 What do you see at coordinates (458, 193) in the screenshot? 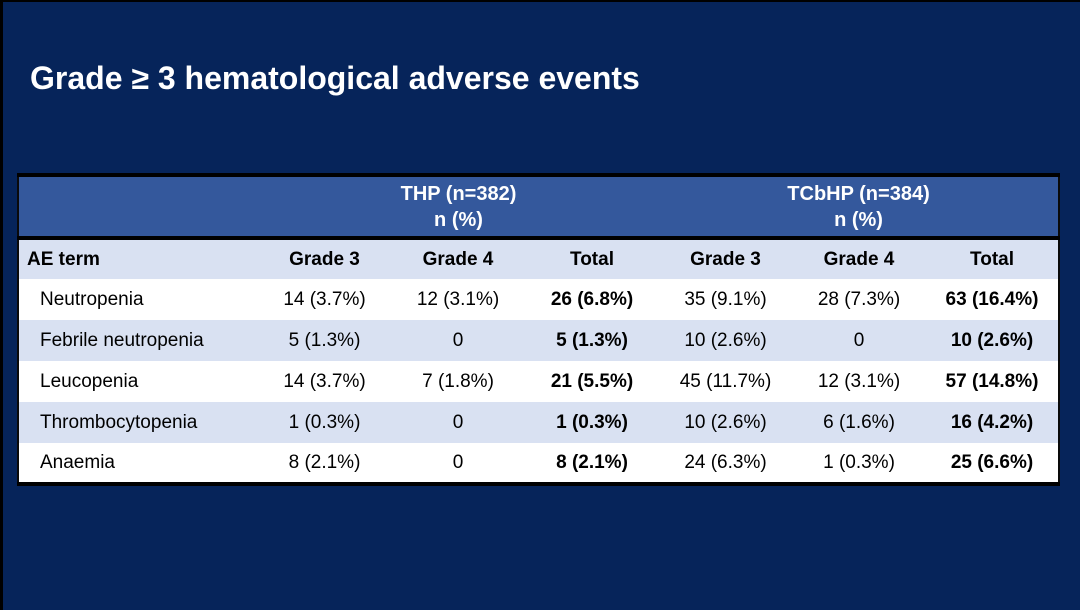
I see `group-header-thp-label: THP (n=382)` at bounding box center [458, 193].